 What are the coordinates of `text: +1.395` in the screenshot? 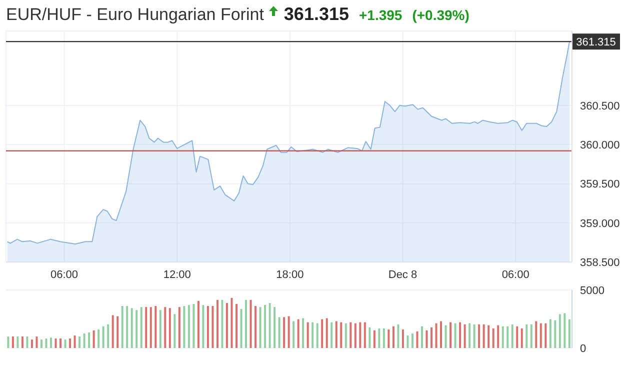 It's located at (380, 15).